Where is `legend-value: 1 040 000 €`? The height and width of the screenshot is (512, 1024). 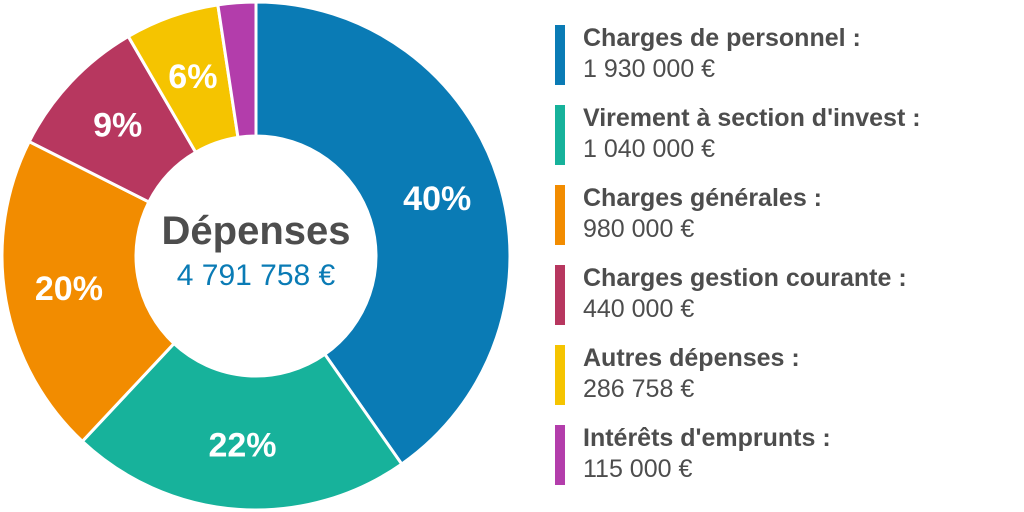 legend-value: 1 040 000 € is located at coordinates (649, 149).